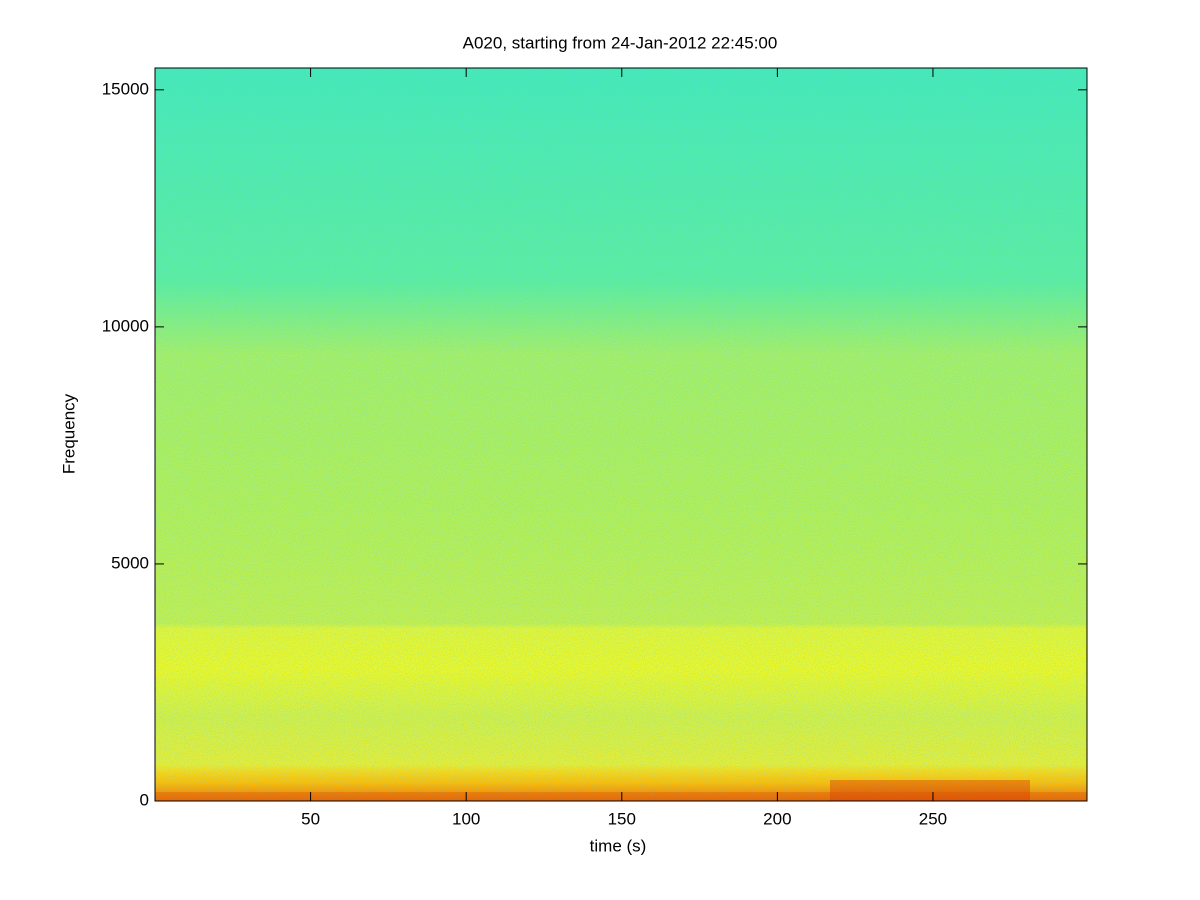 The height and width of the screenshot is (900, 1200). Describe the element at coordinates (125, 325) in the screenshot. I see `y-tick-label: 10000` at that location.